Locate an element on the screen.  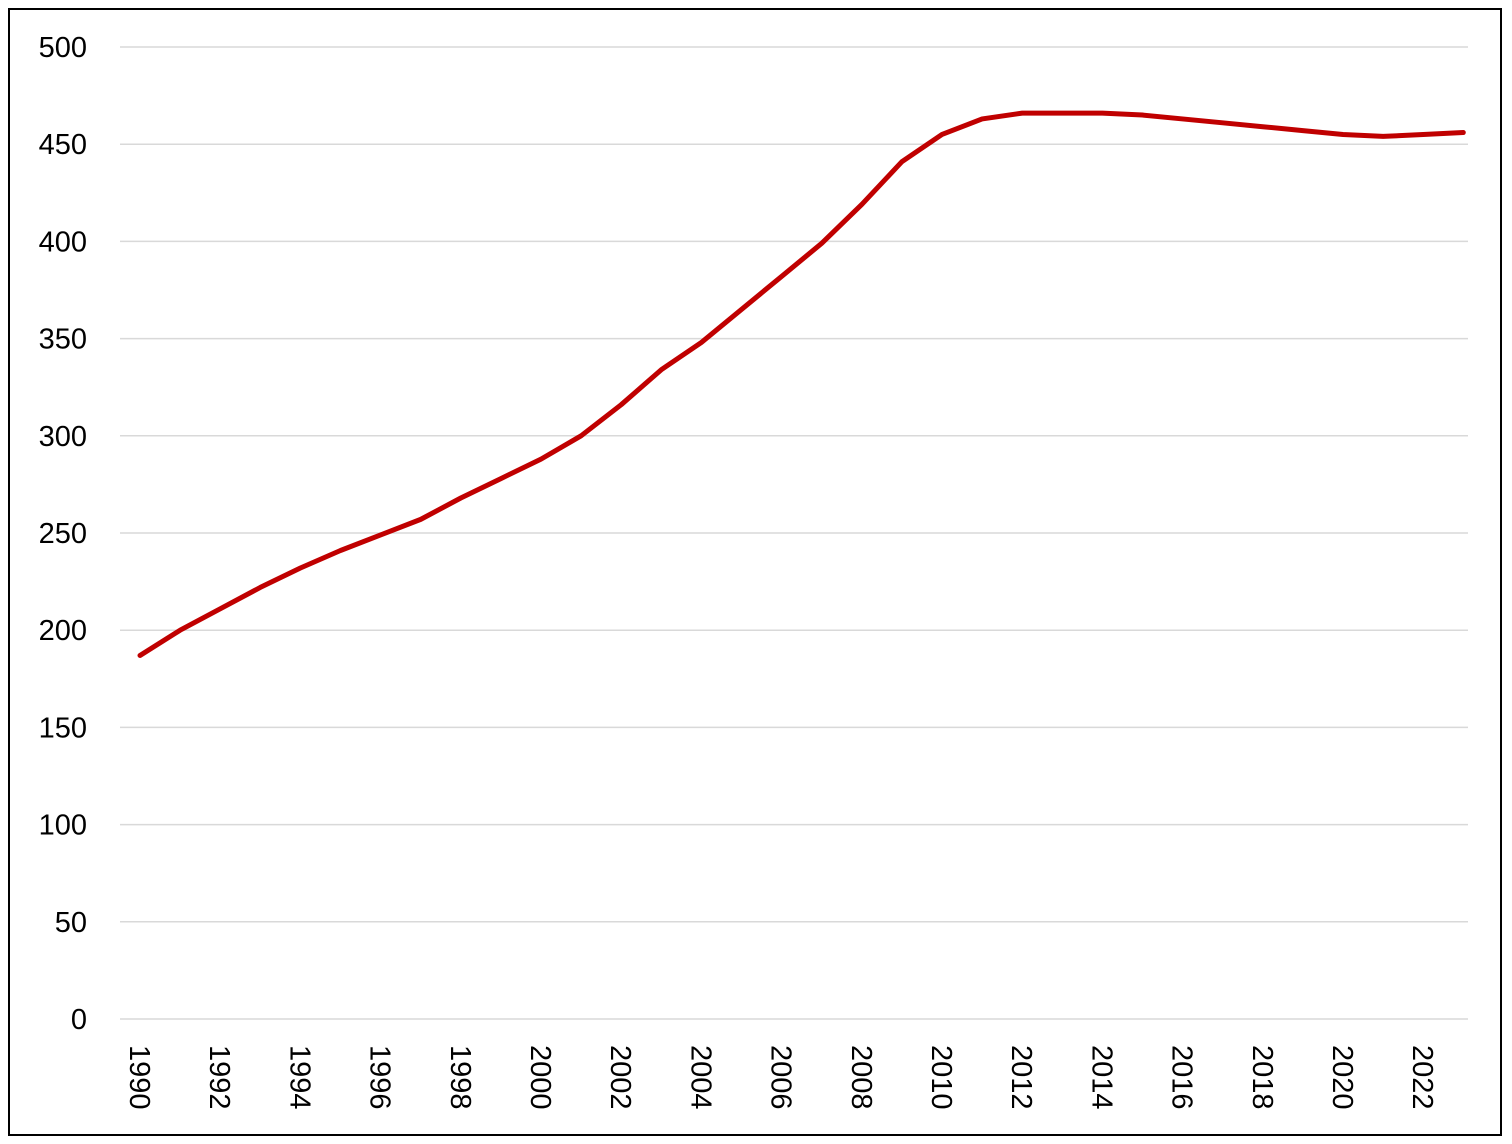
y-tick-label: 500 is located at coordinates (63, 48).